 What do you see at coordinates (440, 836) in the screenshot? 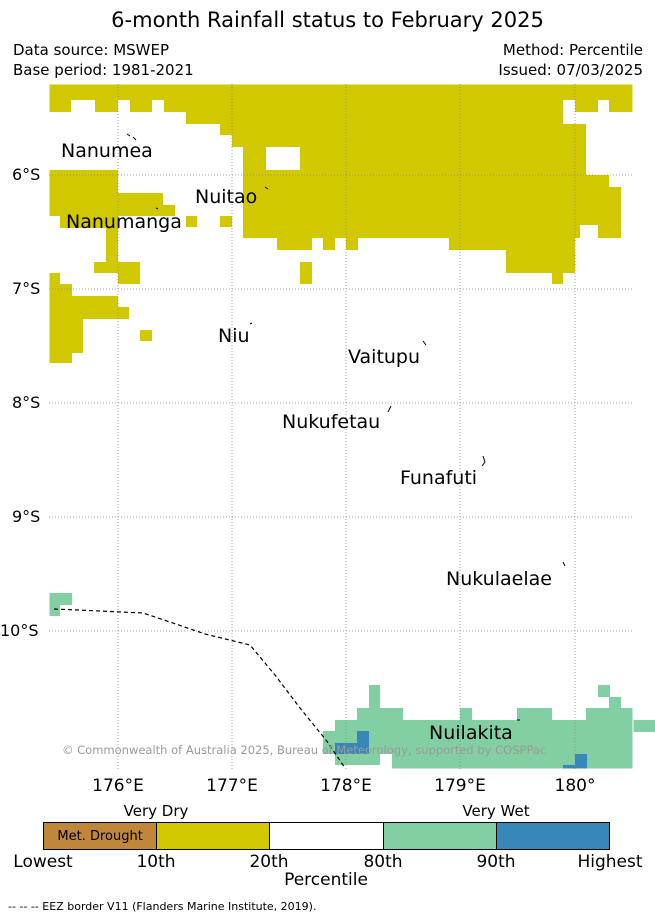
I see `colorbar-wet` at bounding box center [440, 836].